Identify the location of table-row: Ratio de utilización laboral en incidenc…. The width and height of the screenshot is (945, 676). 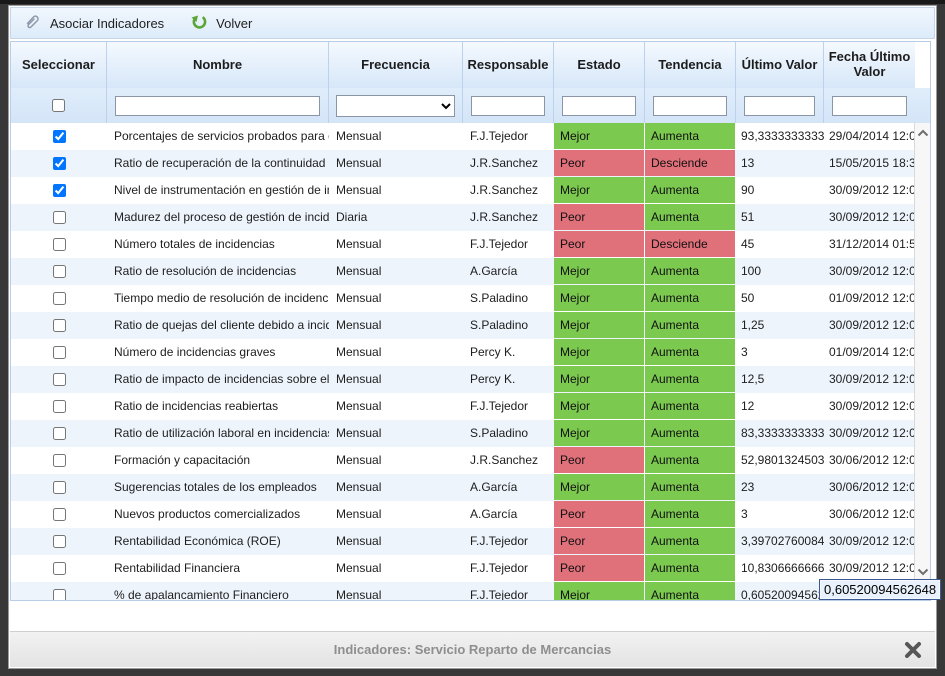
(463, 433).